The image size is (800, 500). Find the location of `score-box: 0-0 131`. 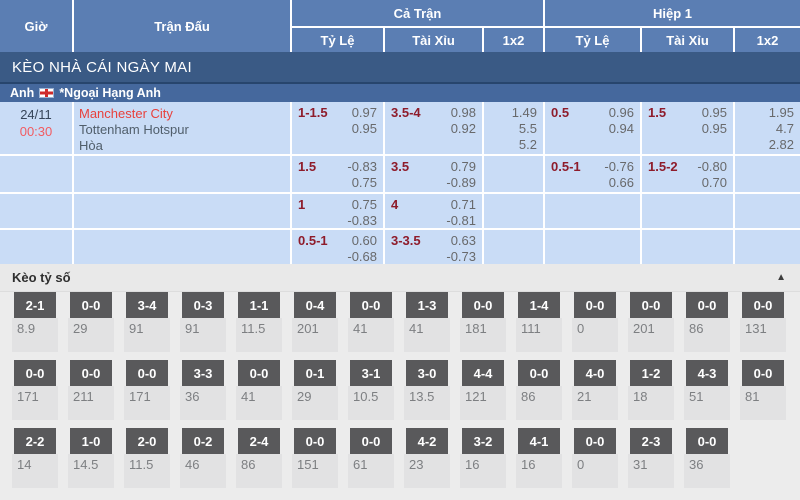

score-box: 0-0 131 is located at coordinates (763, 322).